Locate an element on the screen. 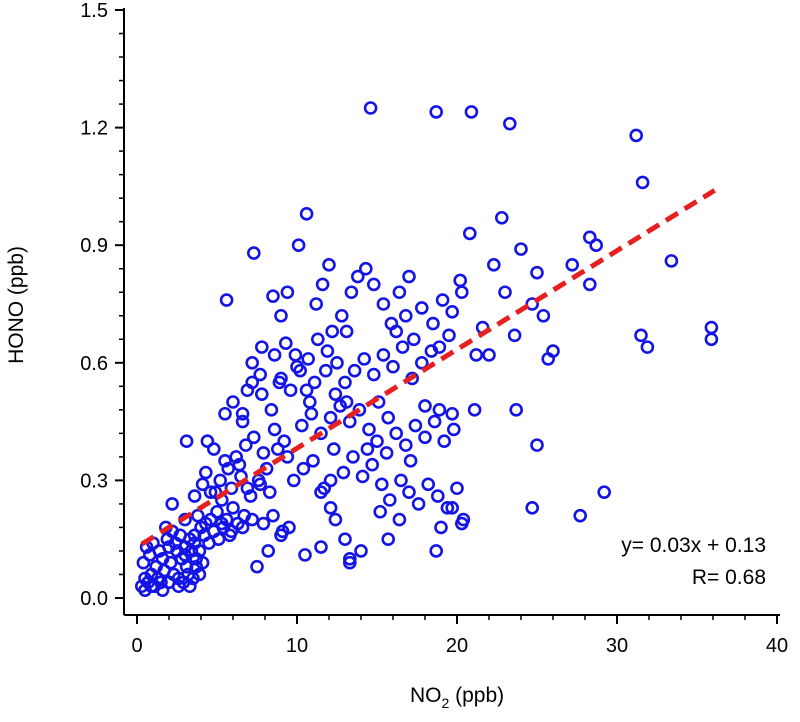 The height and width of the screenshot is (722, 800). y-tick-label: 1.2 is located at coordinates (94, 129).